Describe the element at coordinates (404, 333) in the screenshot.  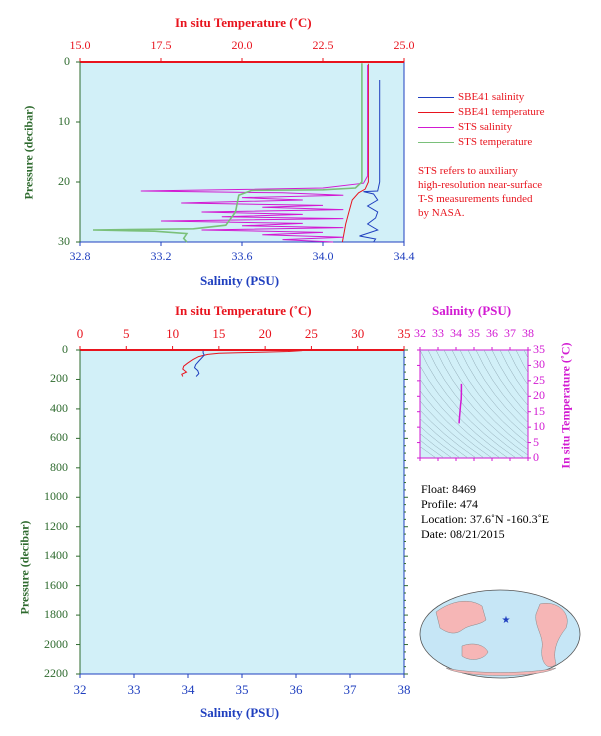
I see `bottom-temp-tick-label: 35` at that location.